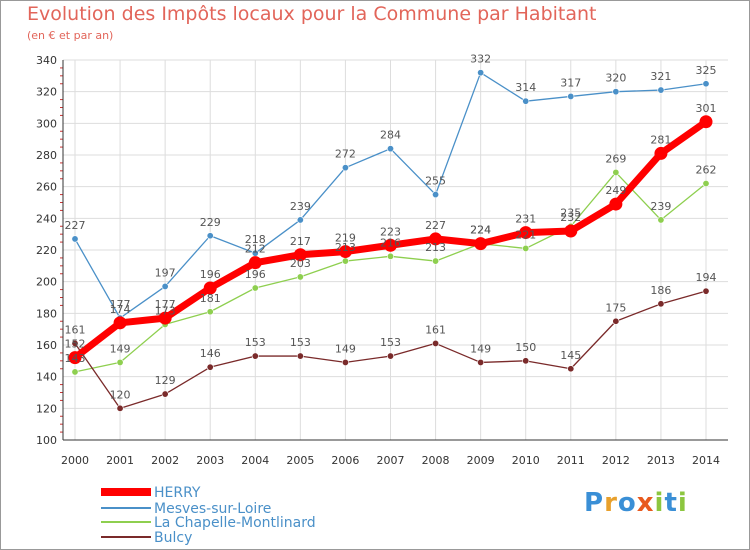 This screenshot has height=550, width=750. What do you see at coordinates (616, 460) in the screenshot?
I see `x-tick-label: 2012` at bounding box center [616, 460].